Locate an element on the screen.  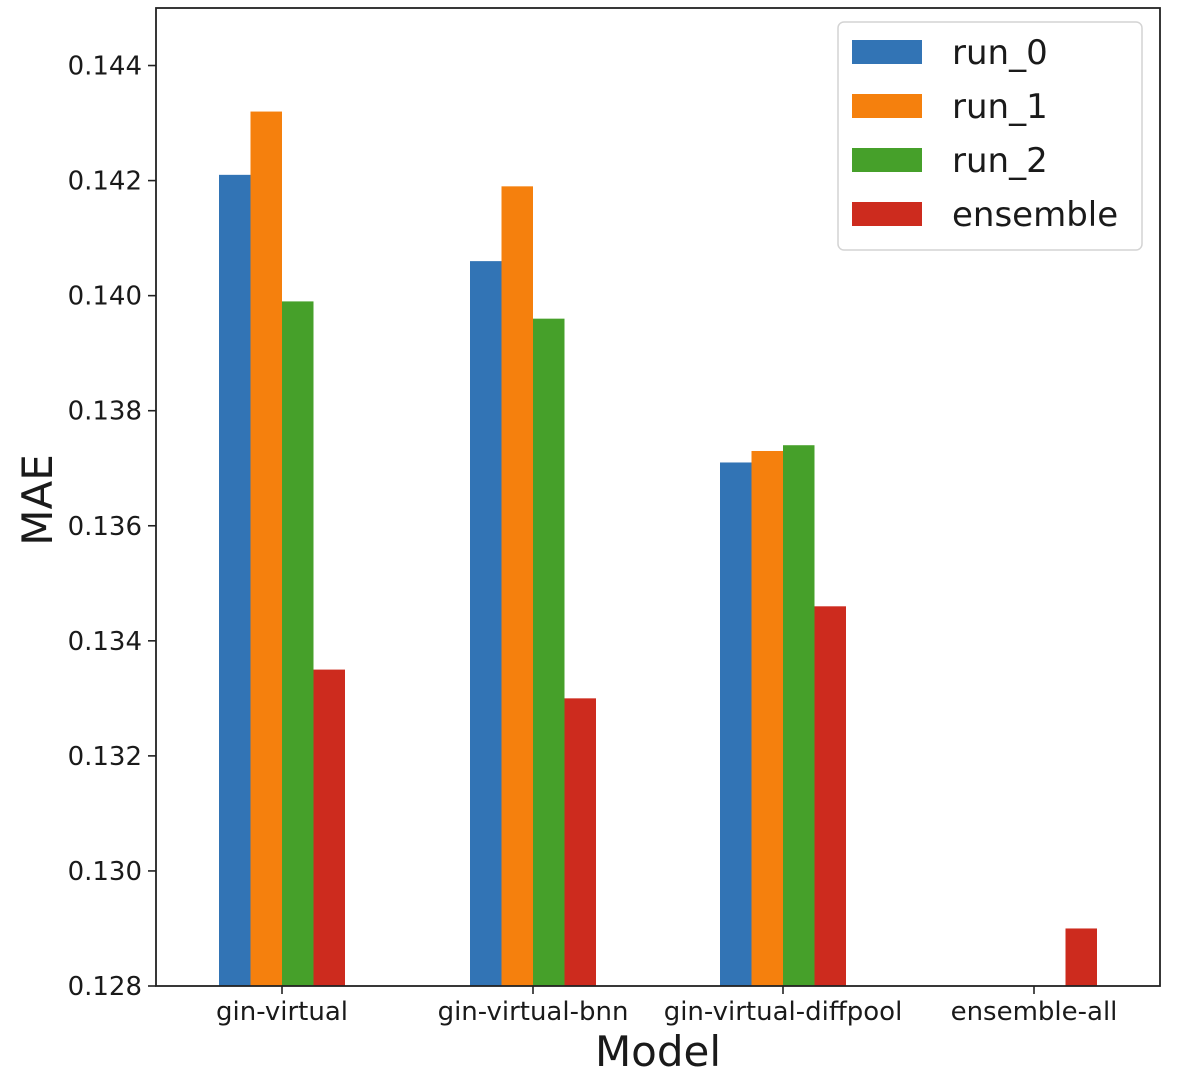
bar-run_1-gin-virtual is located at coordinates (266, 549).